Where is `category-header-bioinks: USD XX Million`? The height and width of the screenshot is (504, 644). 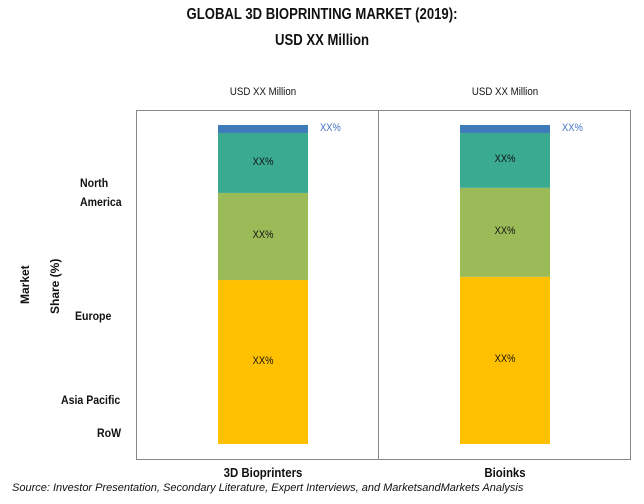 category-header-bioinks: USD XX Million is located at coordinates (505, 92).